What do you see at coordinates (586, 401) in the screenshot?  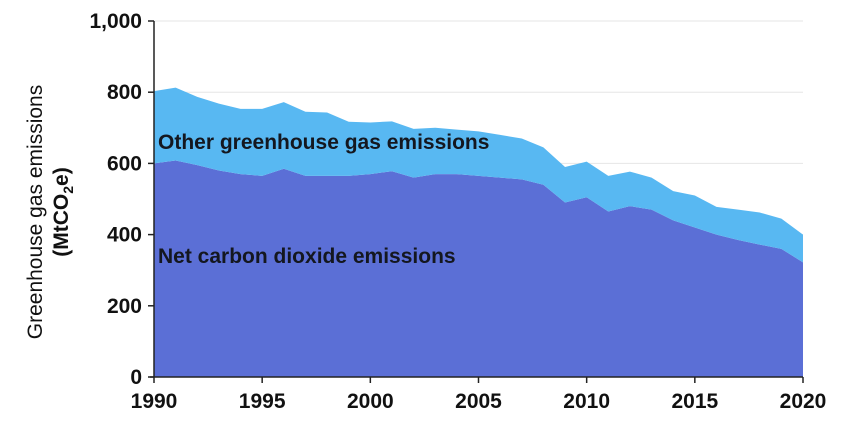 I see `x-tick-label-2010: 2010` at bounding box center [586, 401].